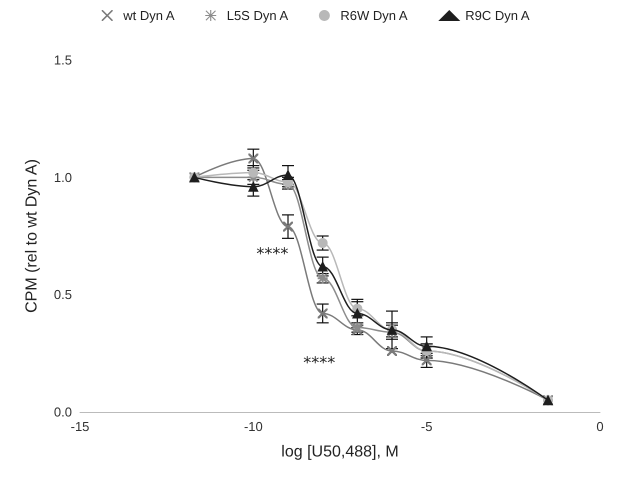  What do you see at coordinates (148, 15) in the screenshot?
I see `legend-label: wt Dyn A` at bounding box center [148, 15].